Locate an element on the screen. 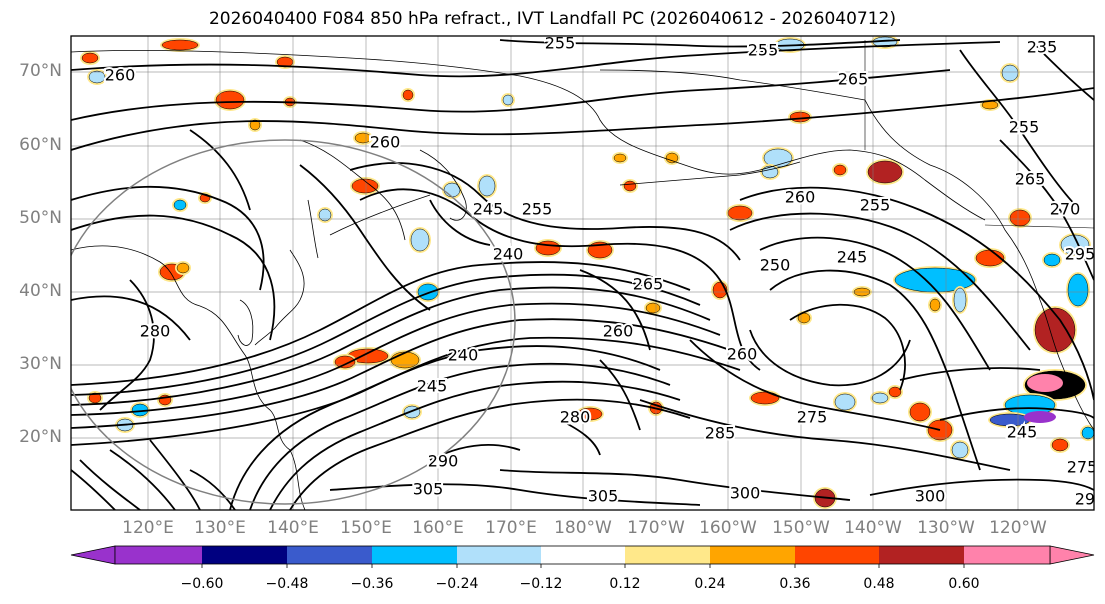  contour-value-label: 300 is located at coordinates (930, 496).